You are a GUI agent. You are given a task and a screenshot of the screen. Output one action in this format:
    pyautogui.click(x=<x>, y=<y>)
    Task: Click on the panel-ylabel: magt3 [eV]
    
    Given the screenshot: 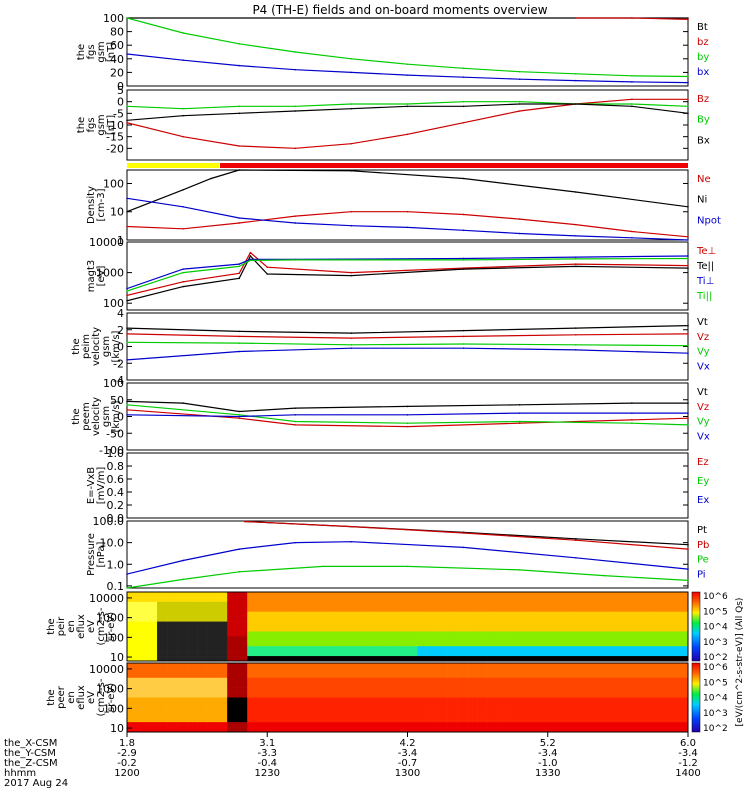 What is the action you would take?
    pyautogui.click(x=96, y=276)
    